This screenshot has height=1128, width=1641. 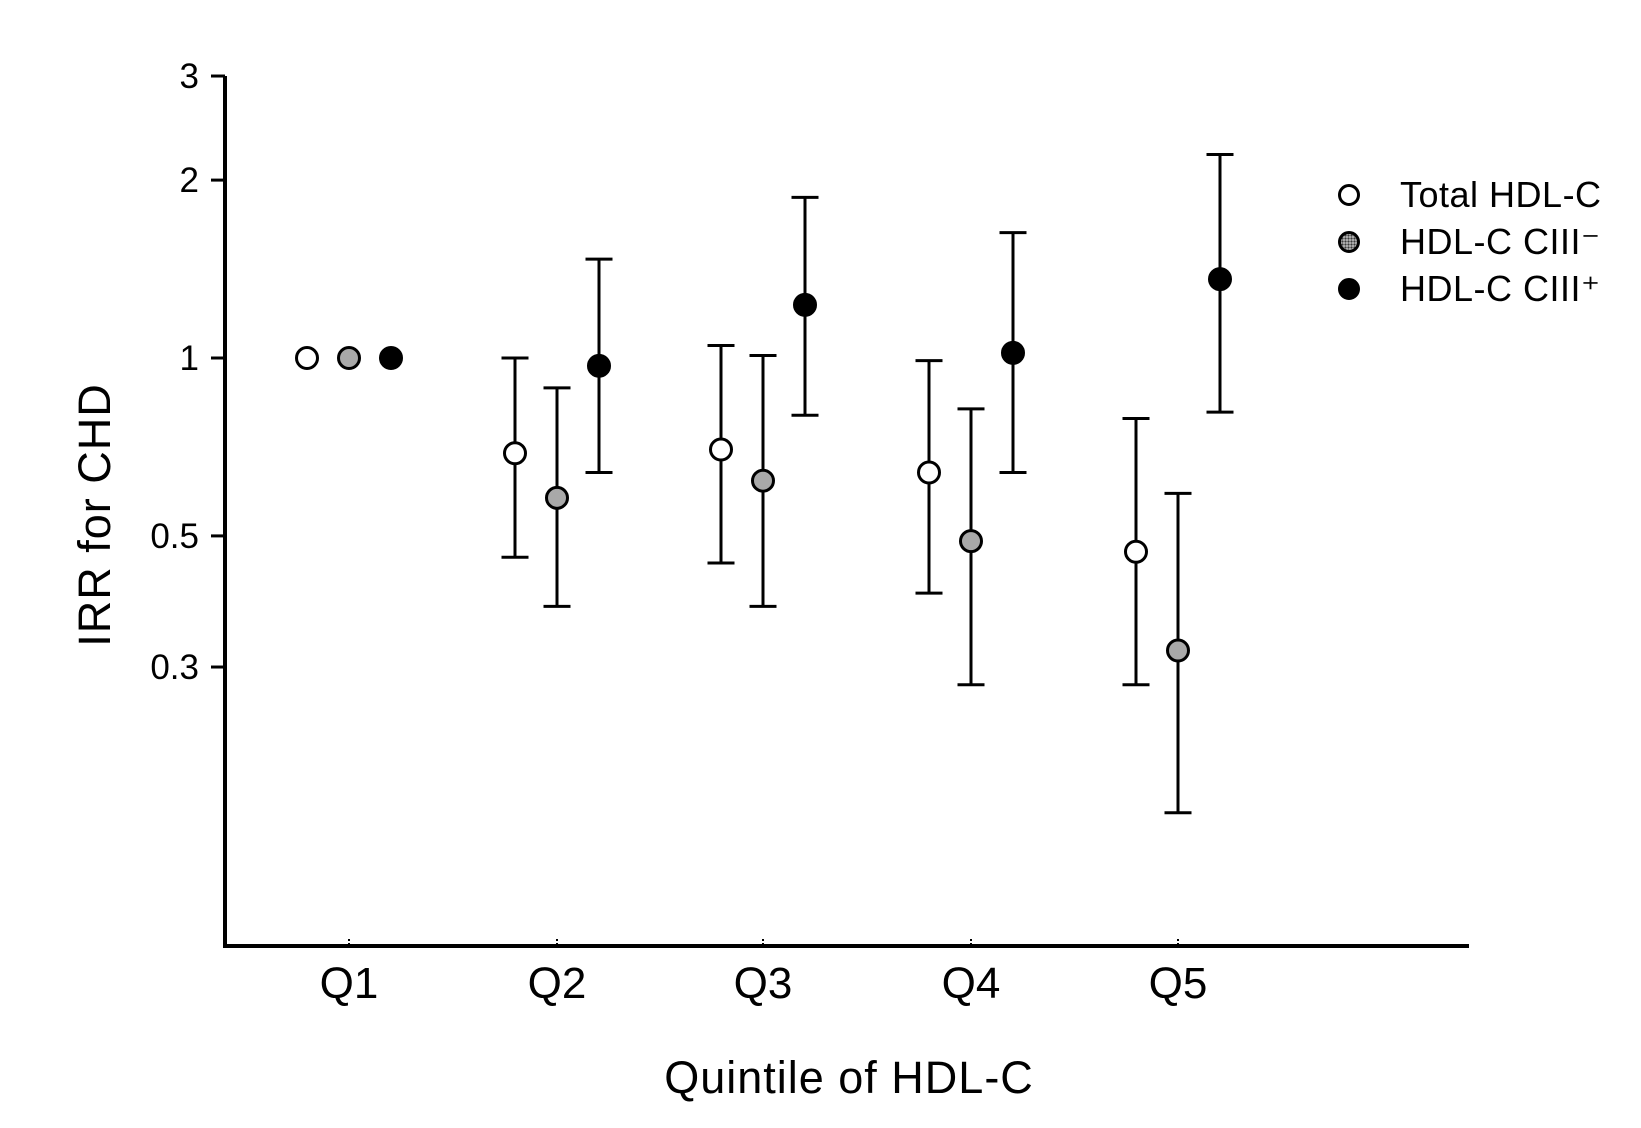 What do you see at coordinates (1500, 241) in the screenshot?
I see `legend-label-hdl-c-ciii-minus: HDL-C CIII⁻` at bounding box center [1500, 241].